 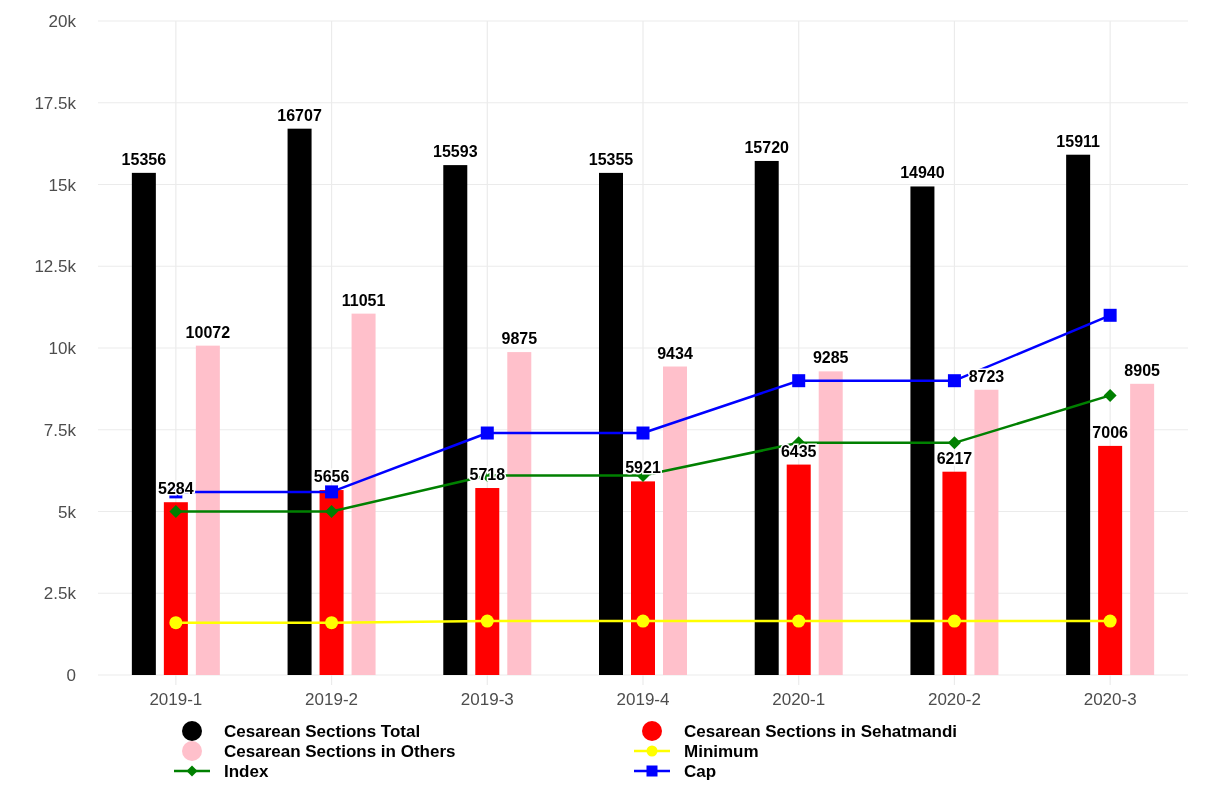 I want to click on y-tick-label: 20k, so click(x=62, y=21).